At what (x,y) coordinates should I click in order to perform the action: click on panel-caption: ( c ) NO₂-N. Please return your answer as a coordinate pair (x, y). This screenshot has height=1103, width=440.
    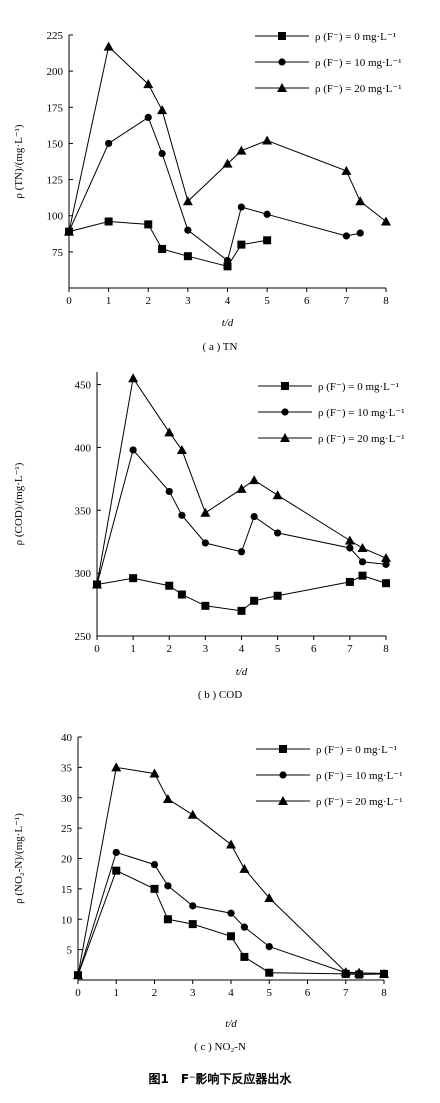
    Looking at the image, I should click on (220, 1047).